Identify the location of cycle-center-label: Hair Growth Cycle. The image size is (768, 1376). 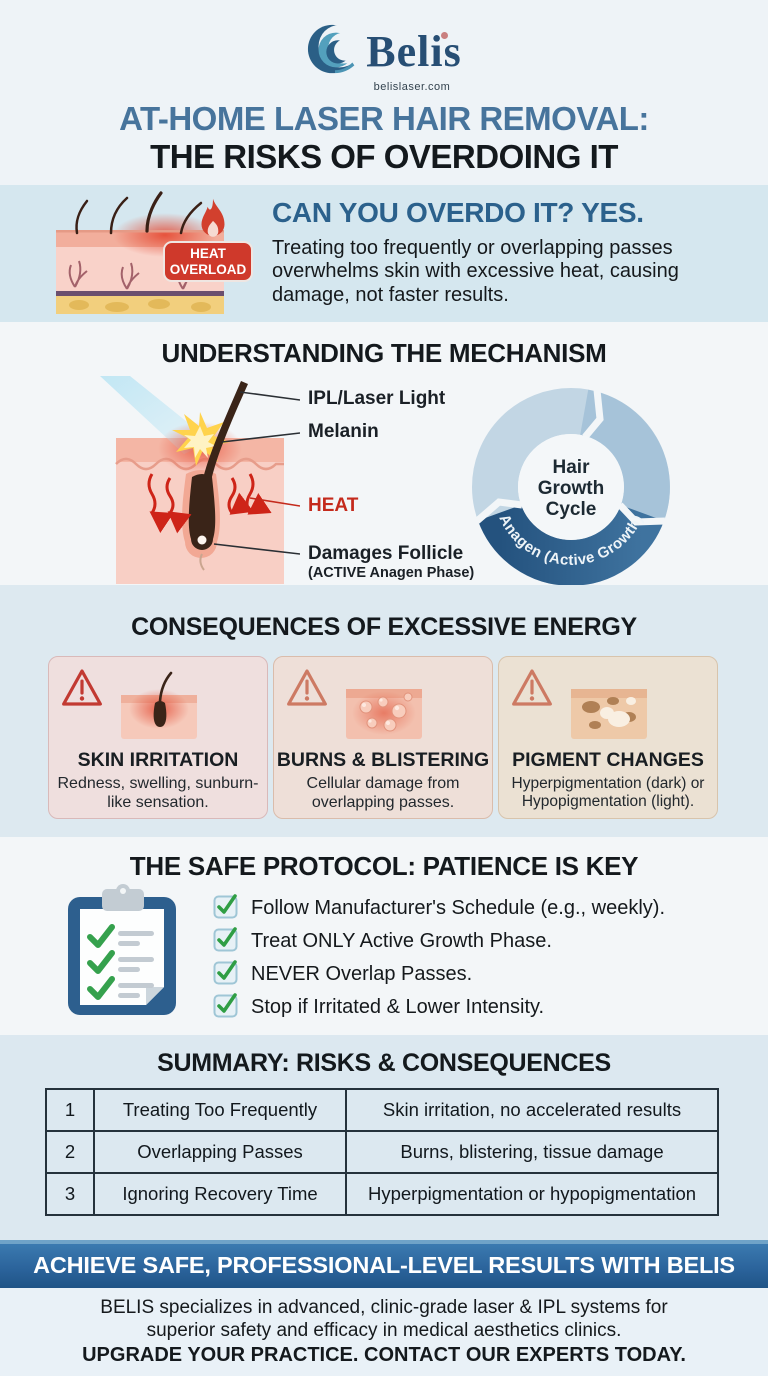
(571, 488).